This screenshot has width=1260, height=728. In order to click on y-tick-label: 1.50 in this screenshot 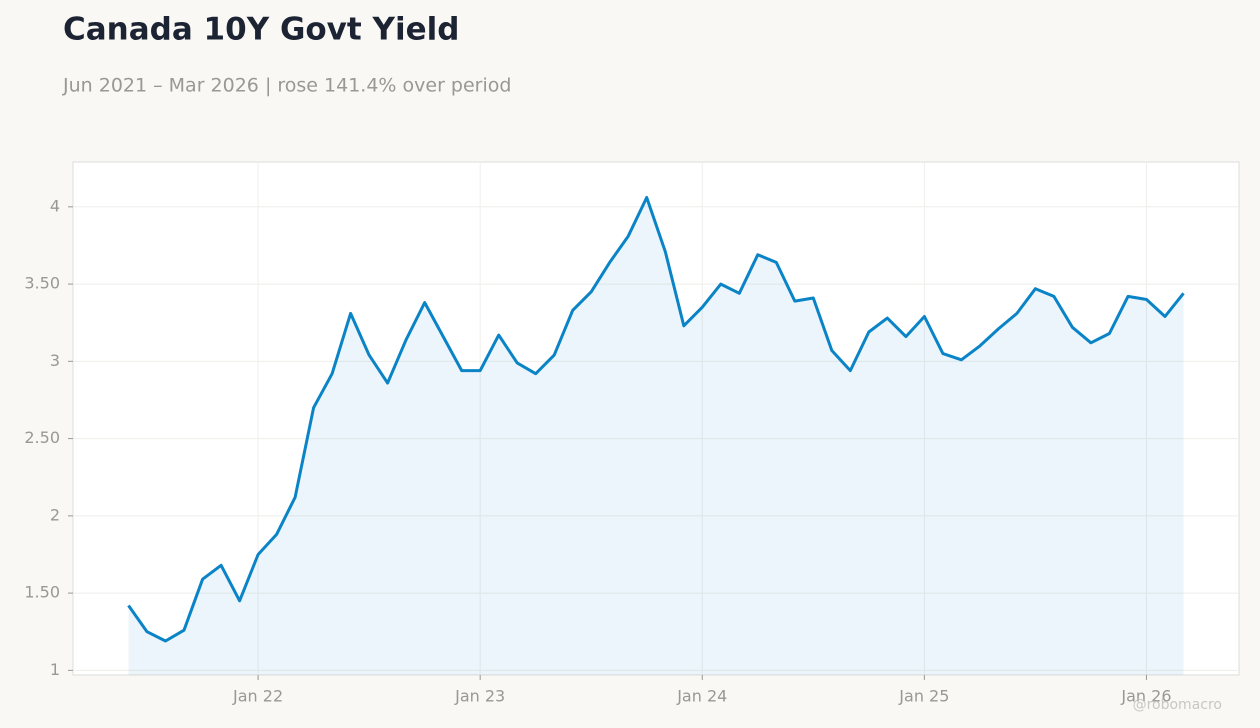, I will do `click(42, 592)`.